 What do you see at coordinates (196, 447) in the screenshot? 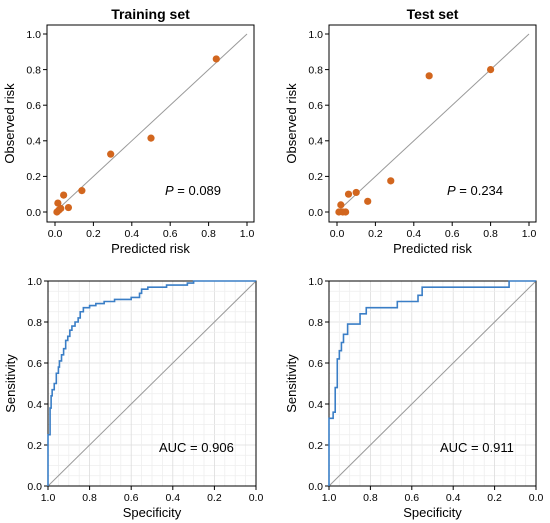
I see `auc-annotation: AUC = 0.906` at bounding box center [196, 447].